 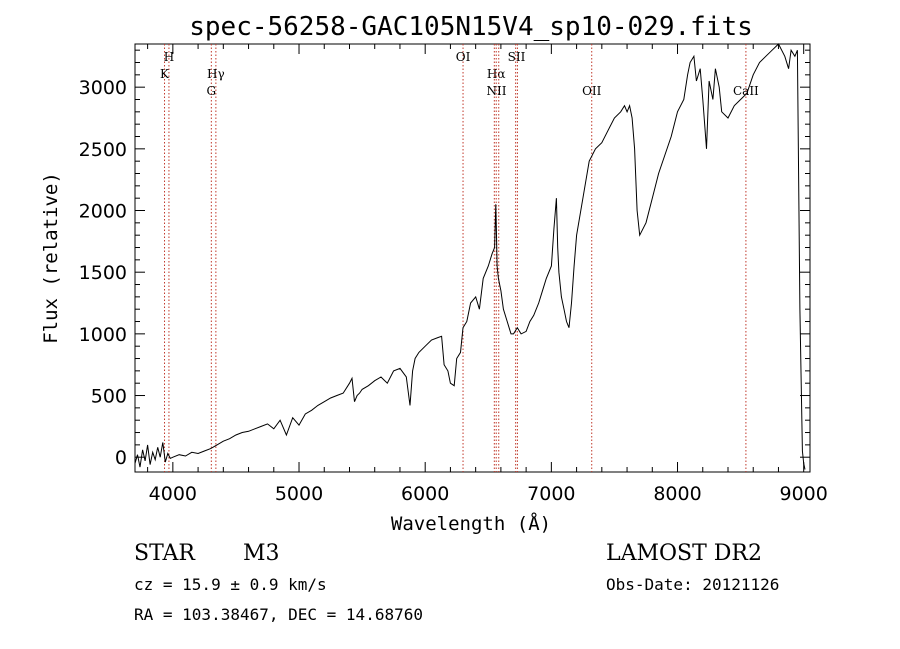 What do you see at coordinates (212, 91) in the screenshot?
I see `line-marker-label: G` at bounding box center [212, 91].